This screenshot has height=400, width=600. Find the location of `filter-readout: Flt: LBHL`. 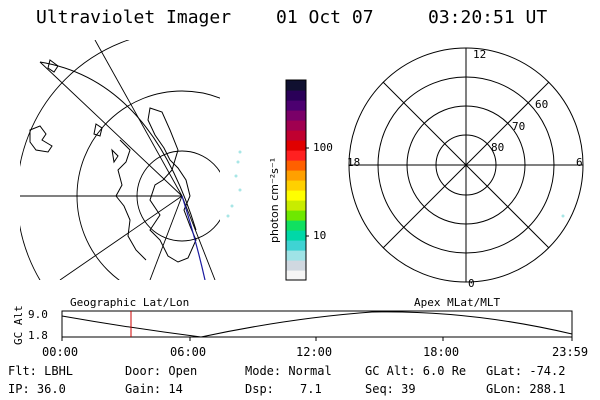

filter-readout: Flt: LBHL is located at coordinates (41, 371).